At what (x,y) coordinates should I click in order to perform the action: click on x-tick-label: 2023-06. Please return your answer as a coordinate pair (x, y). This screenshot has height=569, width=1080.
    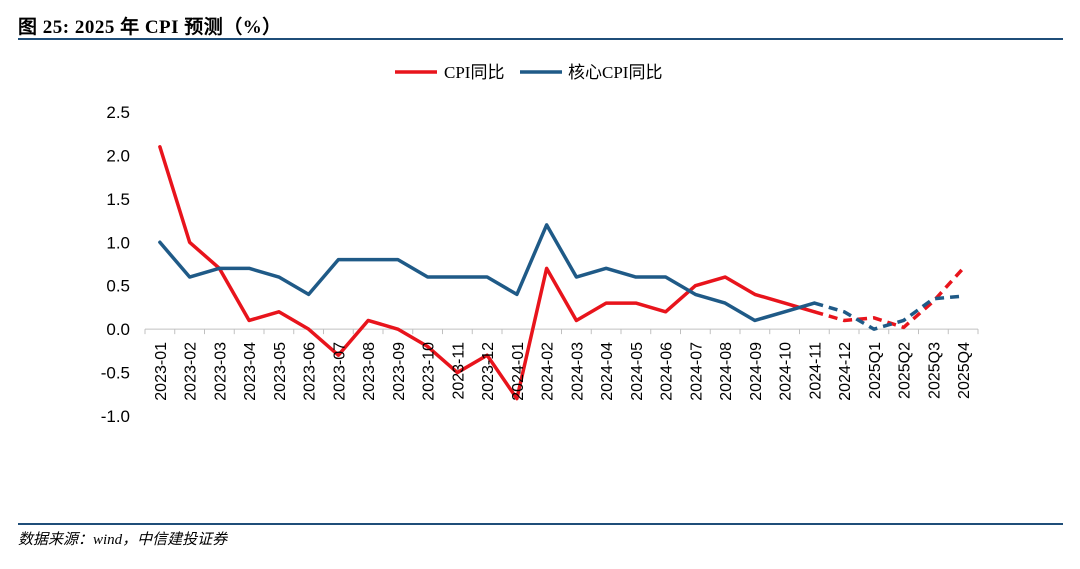
    Looking at the image, I should click on (310, 371).